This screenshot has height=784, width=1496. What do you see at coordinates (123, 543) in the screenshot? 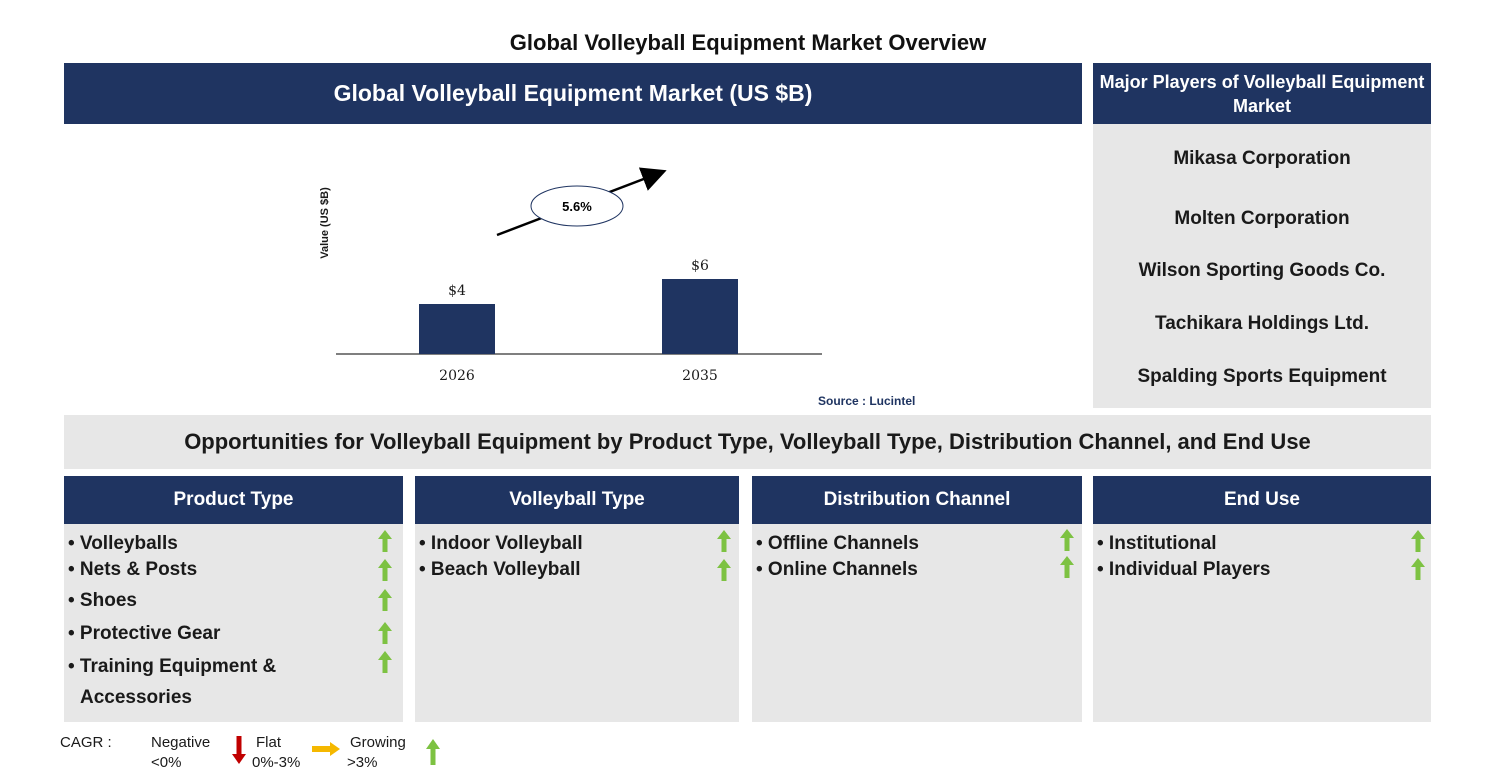
I see `segment-item: • Volleyballs` at bounding box center [123, 543].